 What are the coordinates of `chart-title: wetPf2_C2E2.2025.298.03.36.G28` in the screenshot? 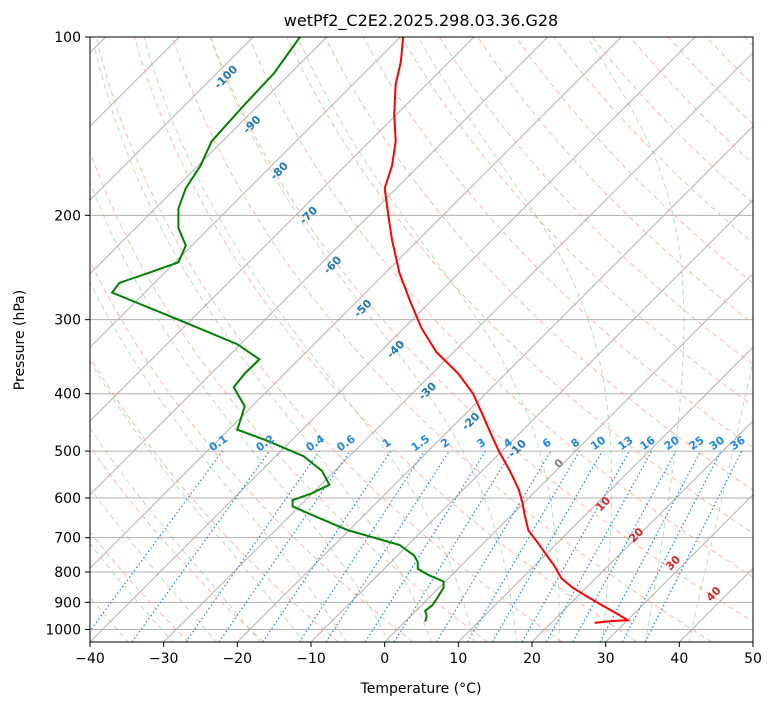 It's located at (421, 21).